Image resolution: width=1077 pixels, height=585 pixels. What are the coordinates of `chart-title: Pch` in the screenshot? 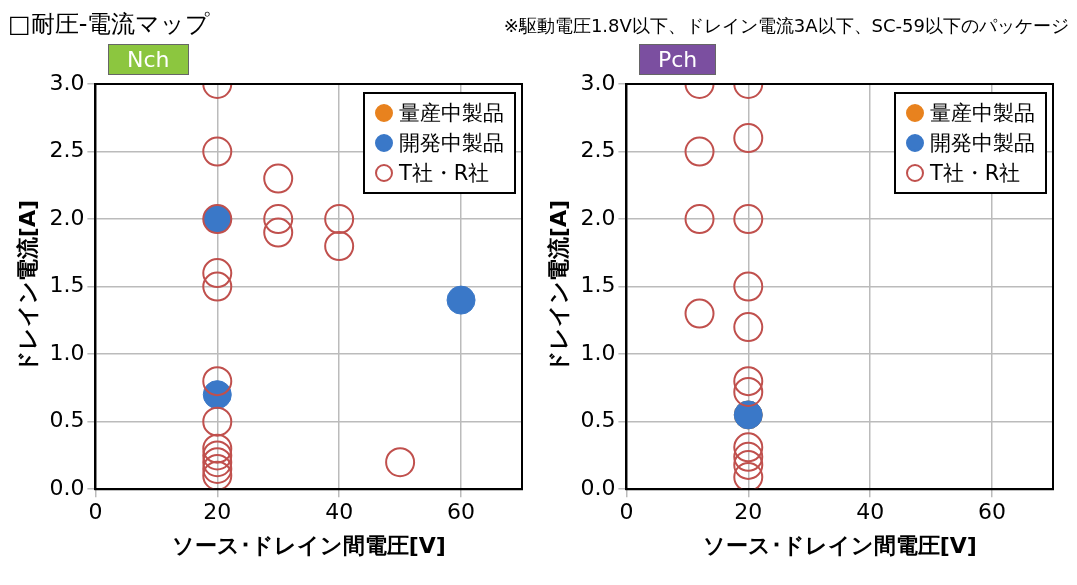 It's located at (678, 59).